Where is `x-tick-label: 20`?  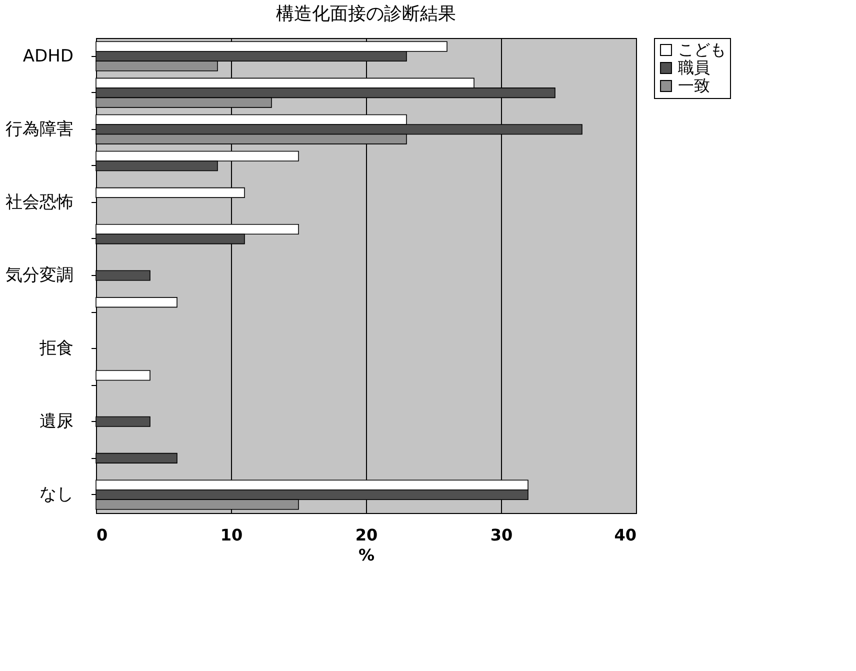 x-tick-label: 20 is located at coordinates (366, 535).